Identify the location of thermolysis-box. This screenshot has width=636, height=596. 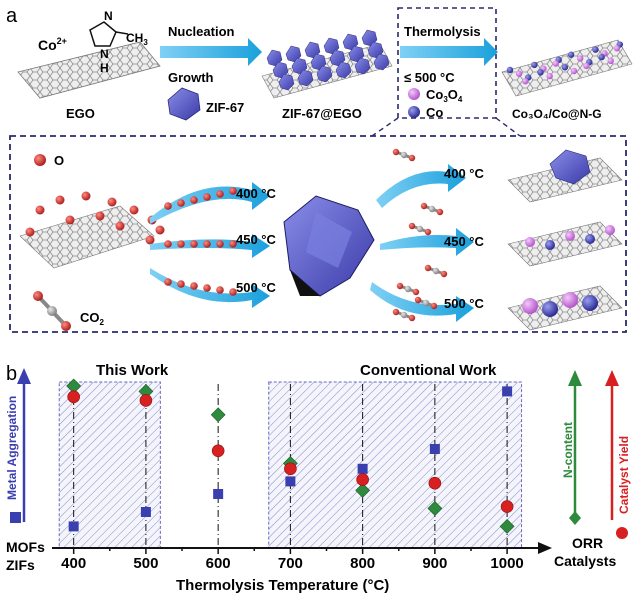
(447, 63).